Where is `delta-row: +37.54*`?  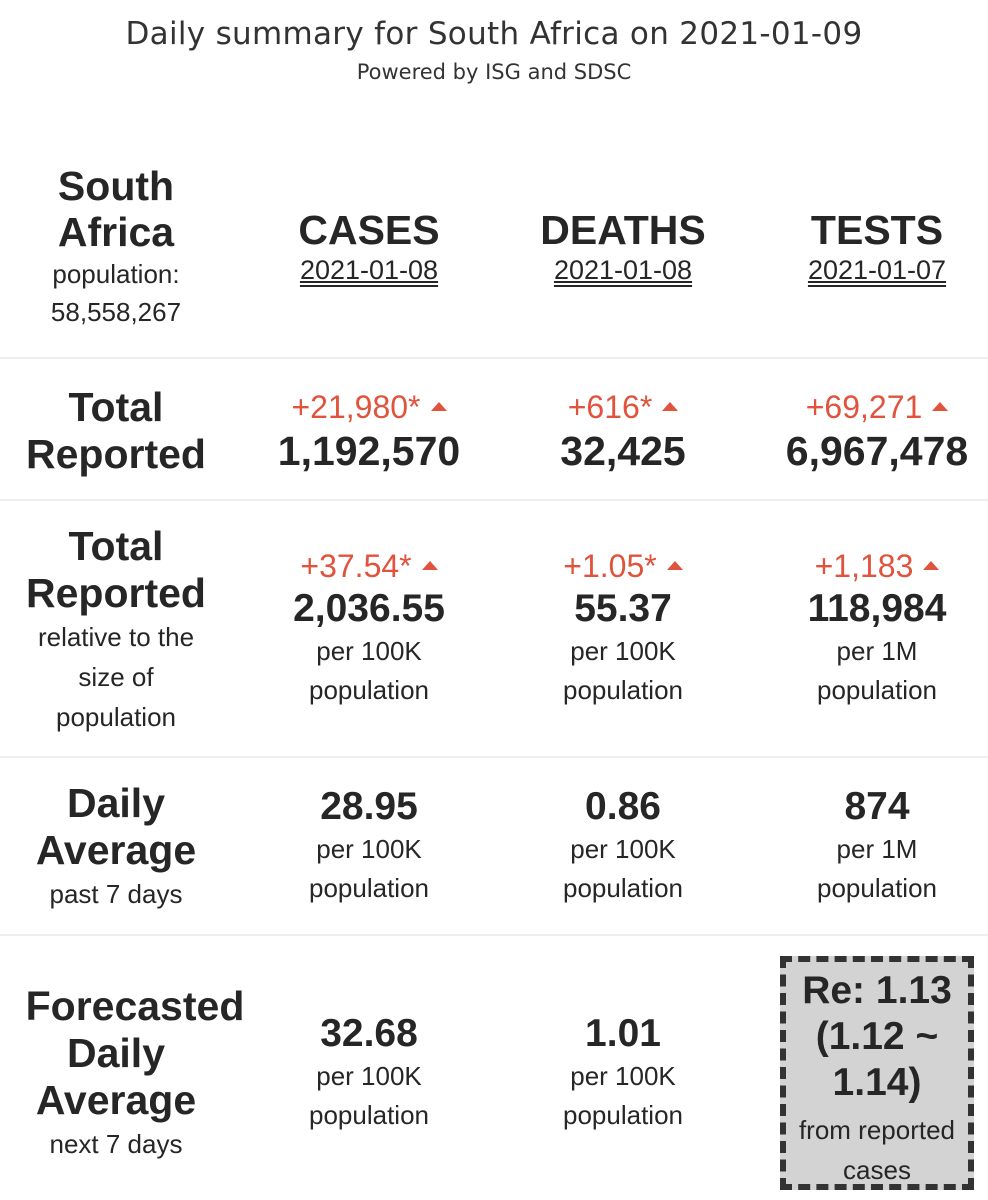
delta-row: +37.54* is located at coordinates (369, 566).